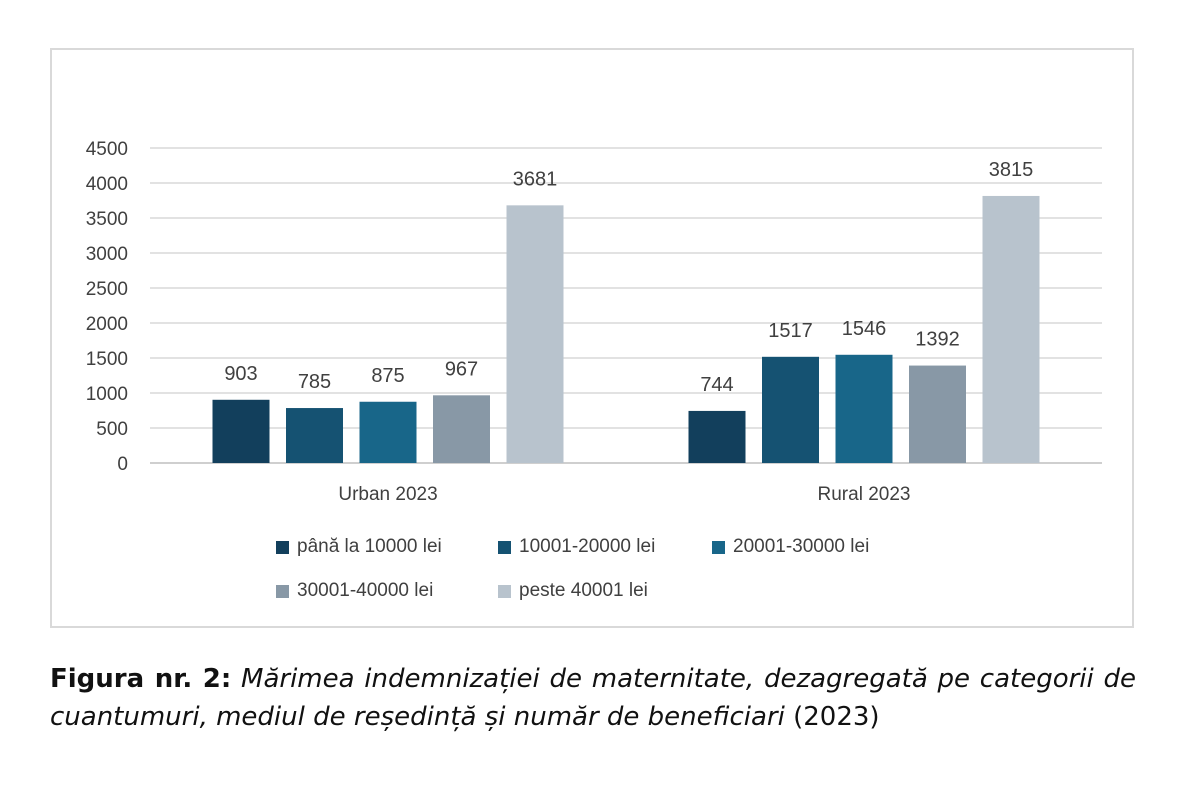  What do you see at coordinates (864, 329) in the screenshot?
I see `data-label: 1546` at bounding box center [864, 329].